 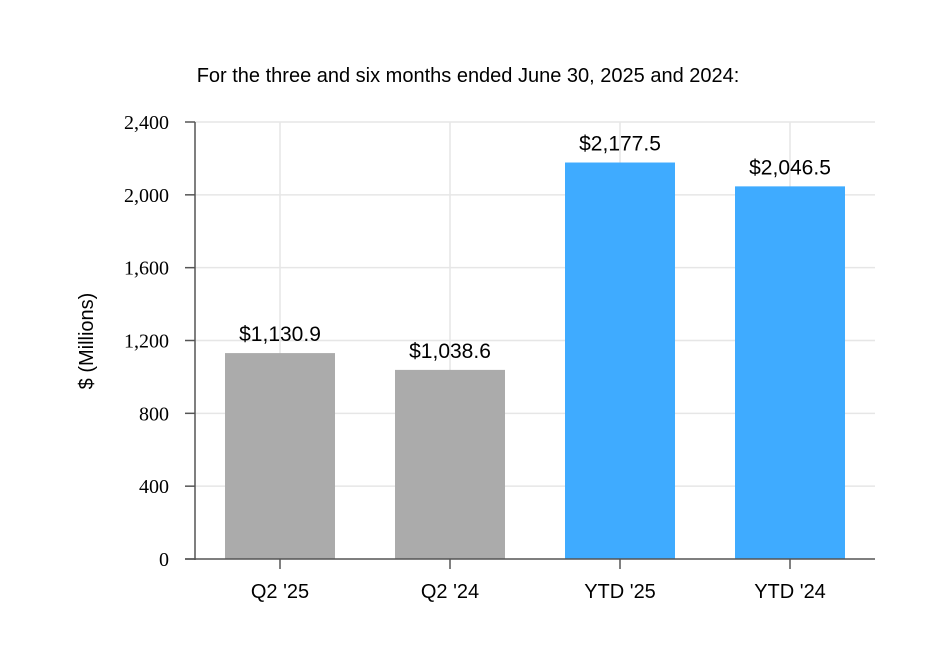 What do you see at coordinates (790, 167) in the screenshot?
I see `data-label: $2,046.5` at bounding box center [790, 167].